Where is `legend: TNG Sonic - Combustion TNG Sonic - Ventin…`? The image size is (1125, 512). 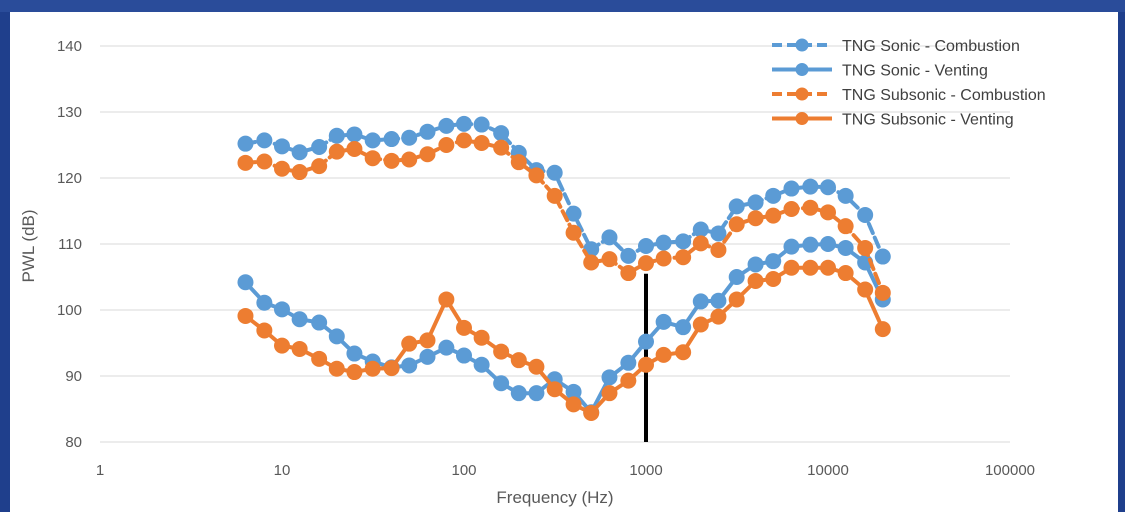 legend: TNG Sonic - Combustion TNG Sonic - Ventin… is located at coordinates (909, 83).